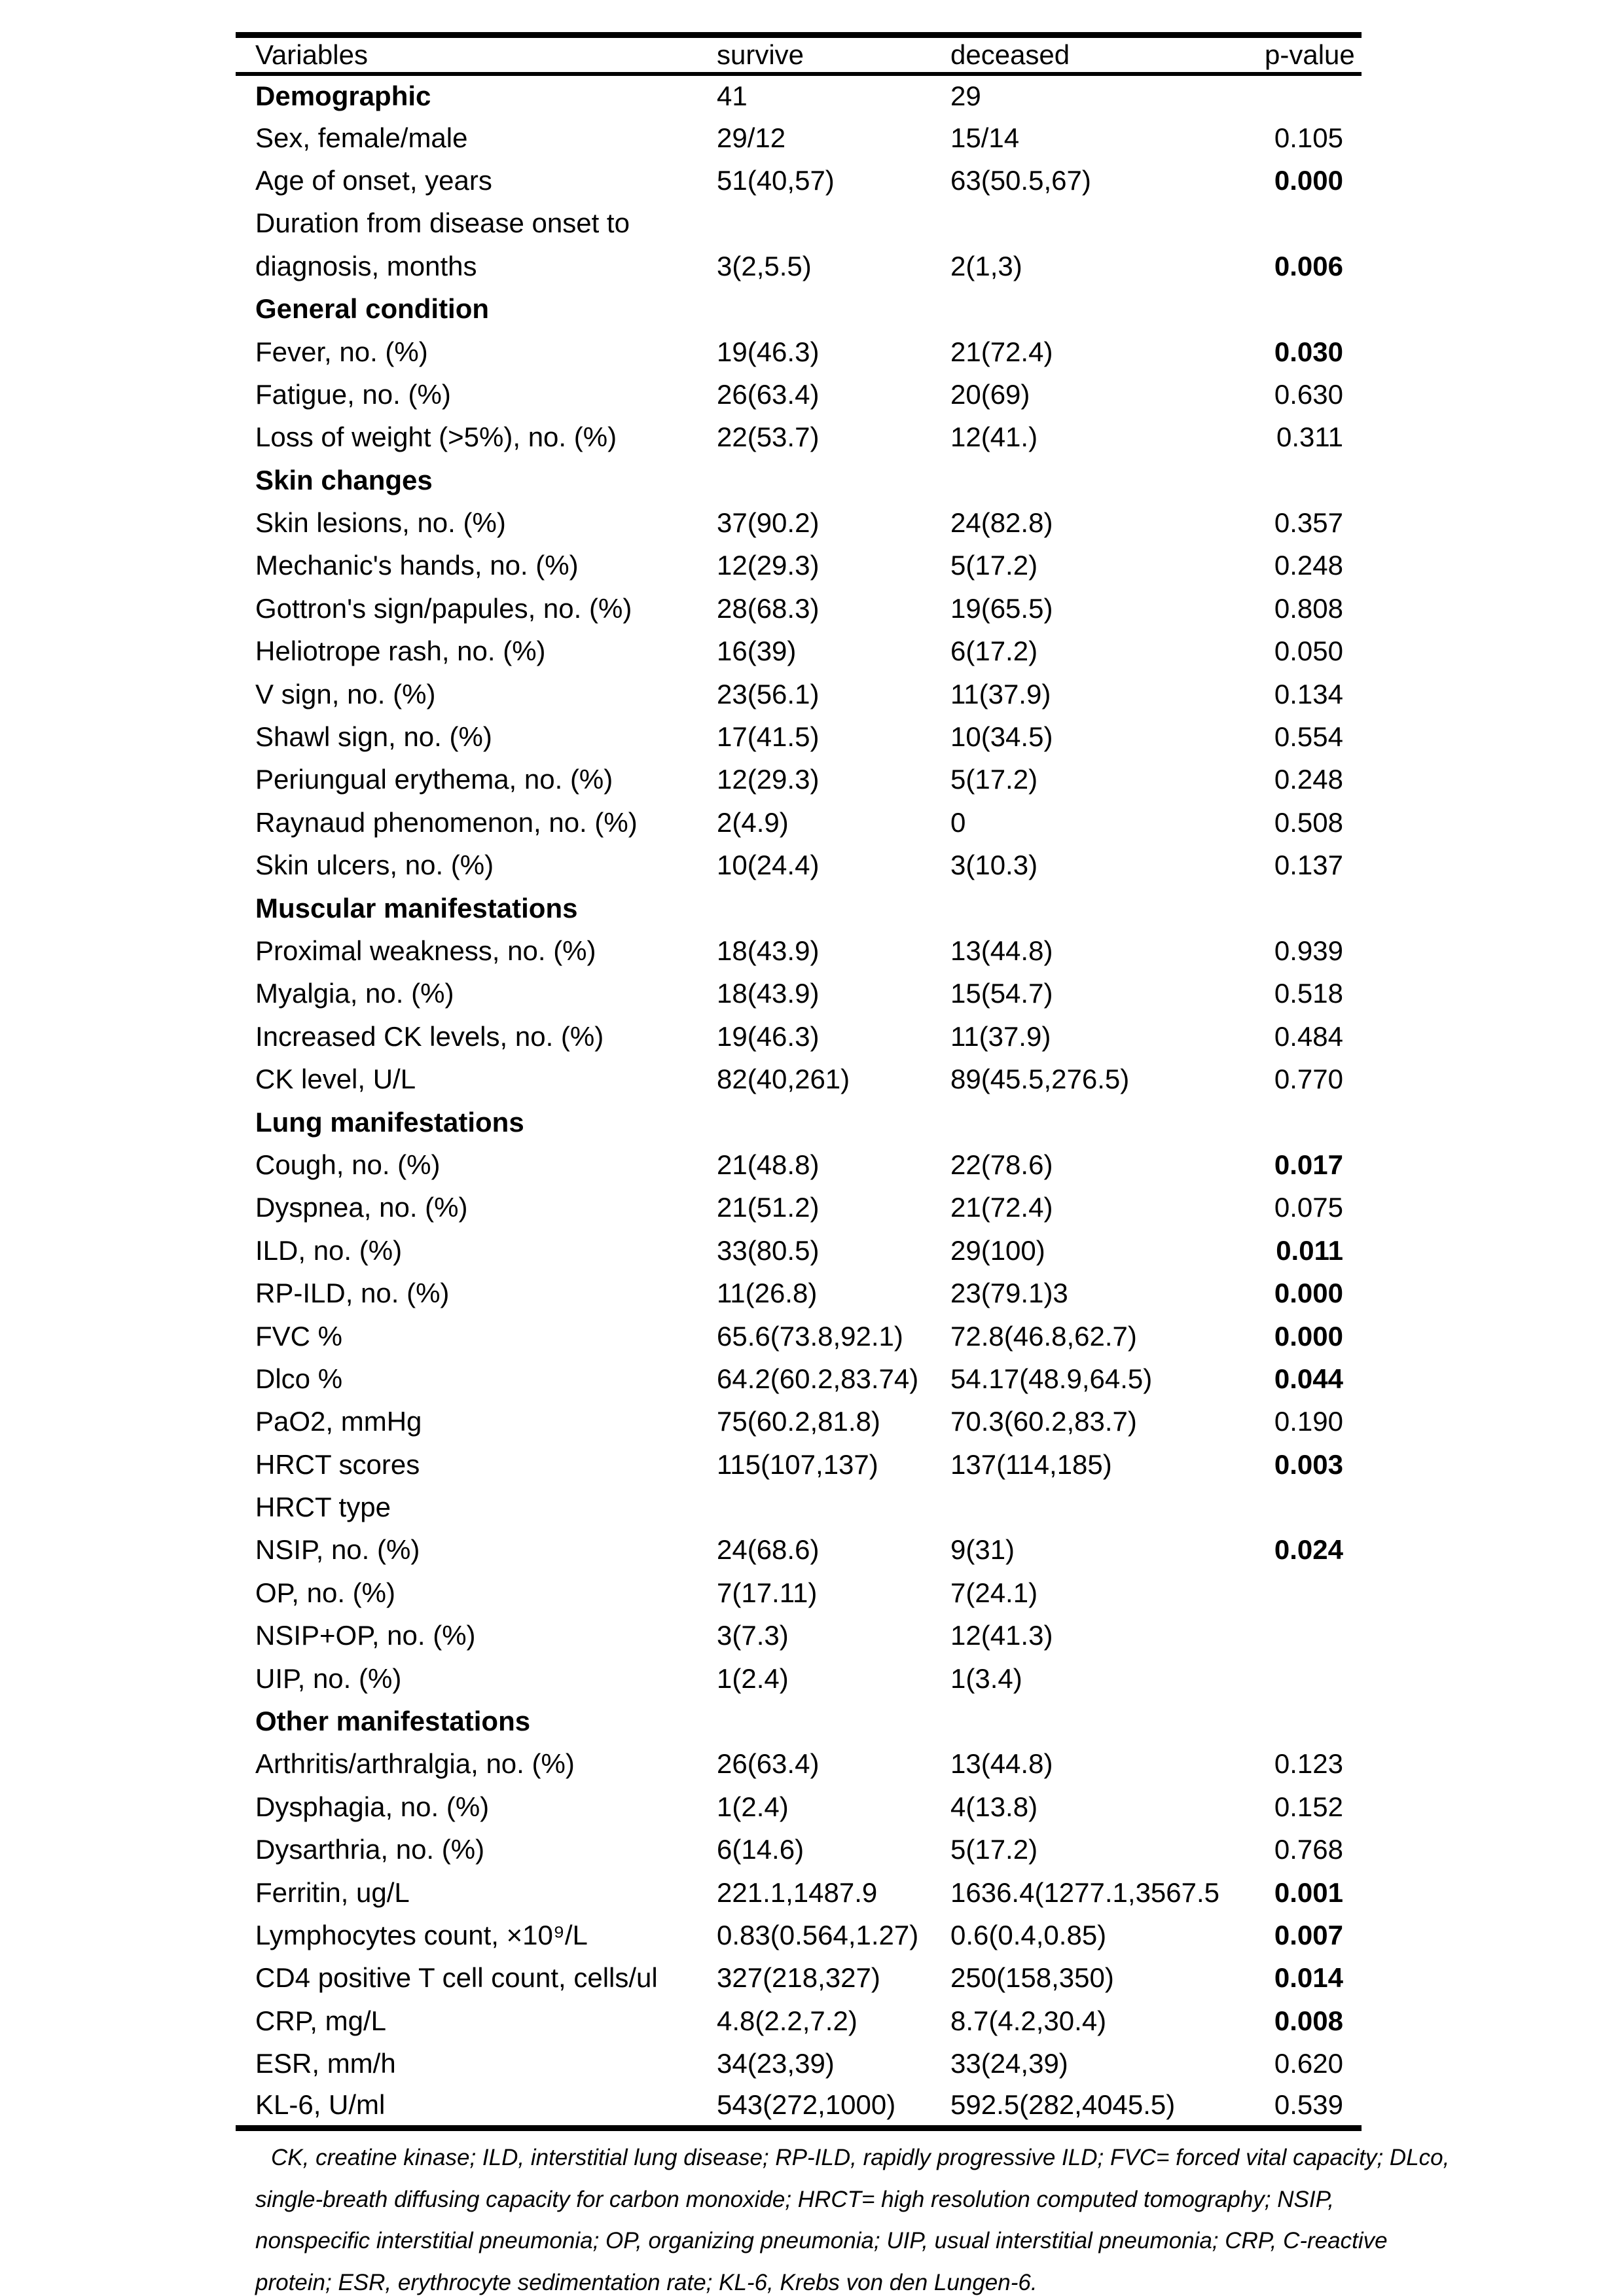 The width and height of the screenshot is (1624, 2296). I want to click on cell-survive: 3(7.3), so click(753, 1635).